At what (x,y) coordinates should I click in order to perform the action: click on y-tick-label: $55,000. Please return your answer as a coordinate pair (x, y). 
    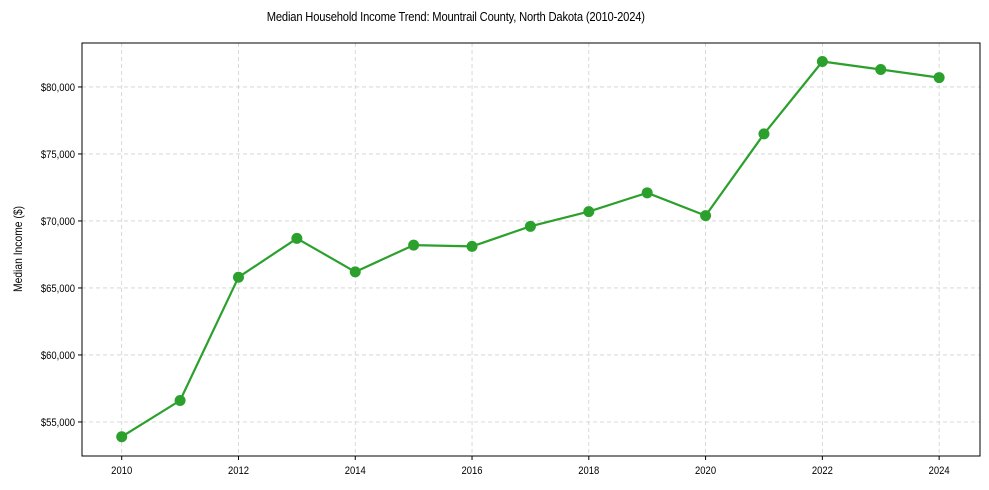
    Looking at the image, I should click on (58, 423).